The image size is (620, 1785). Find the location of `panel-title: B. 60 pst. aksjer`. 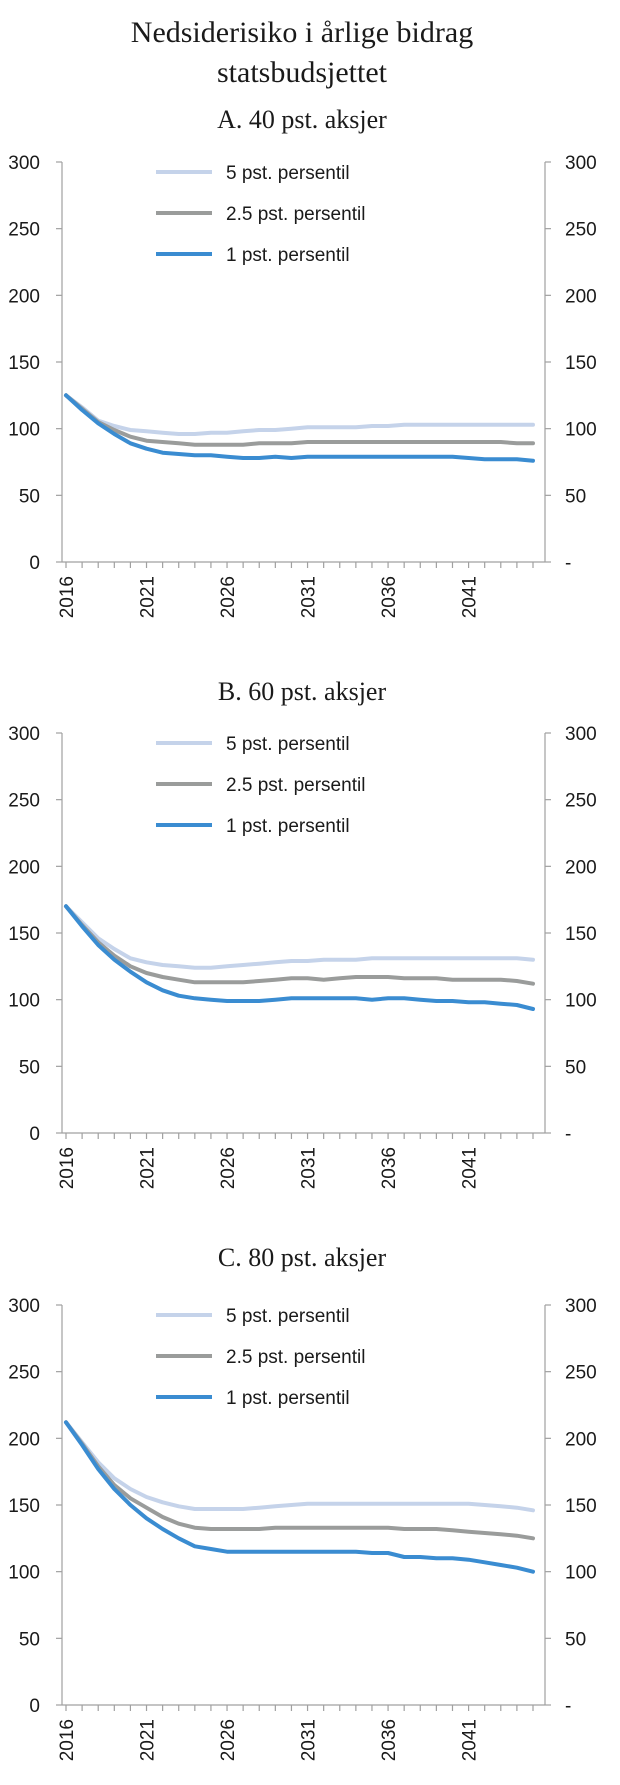

panel-title: B. 60 pst. aksjer is located at coordinates (302, 691).